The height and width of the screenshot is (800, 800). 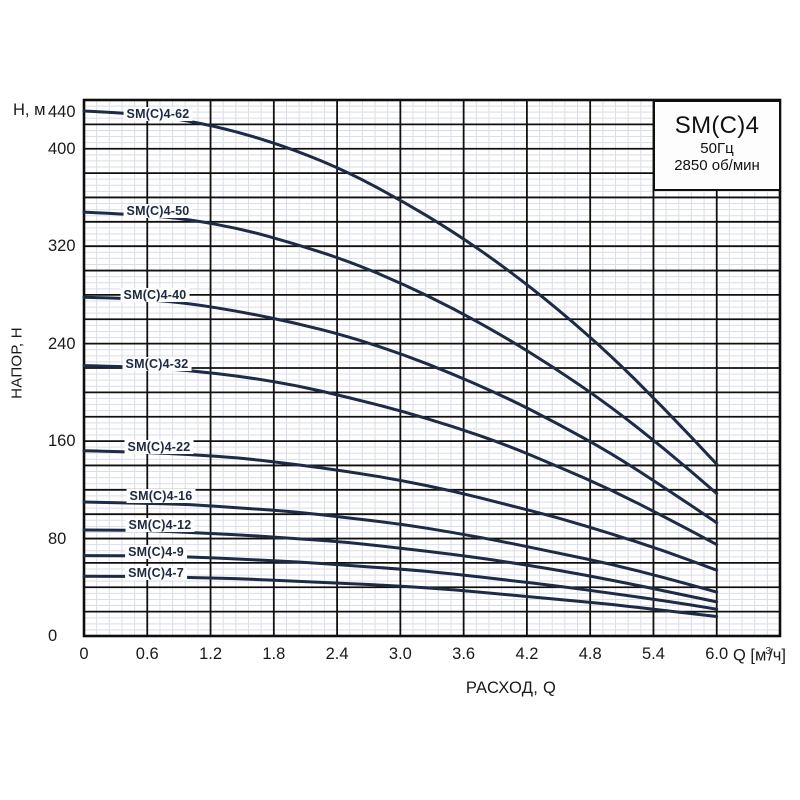 What do you see at coordinates (717, 125) in the screenshot?
I see `pump-model-title: SM(C)4` at bounding box center [717, 125].